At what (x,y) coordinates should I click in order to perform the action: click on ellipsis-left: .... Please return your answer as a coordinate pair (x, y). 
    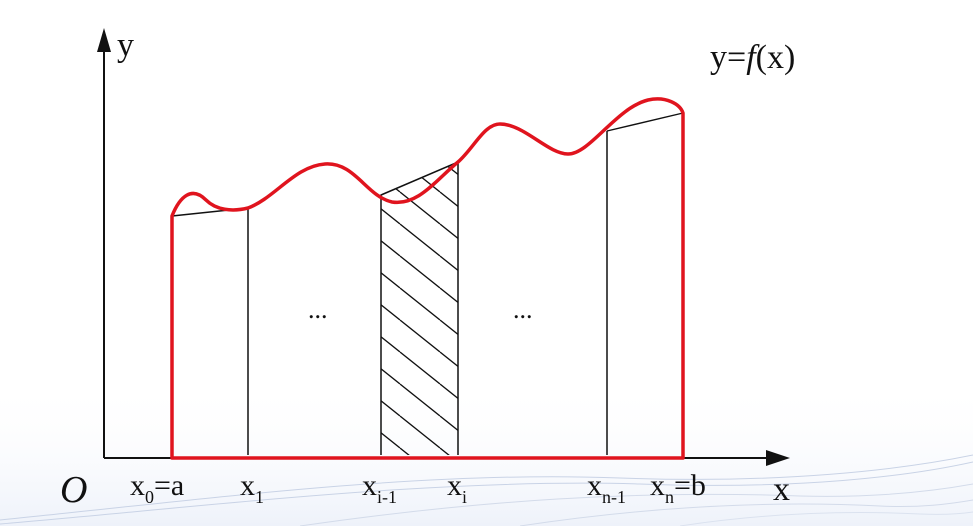
    Looking at the image, I should click on (318, 309).